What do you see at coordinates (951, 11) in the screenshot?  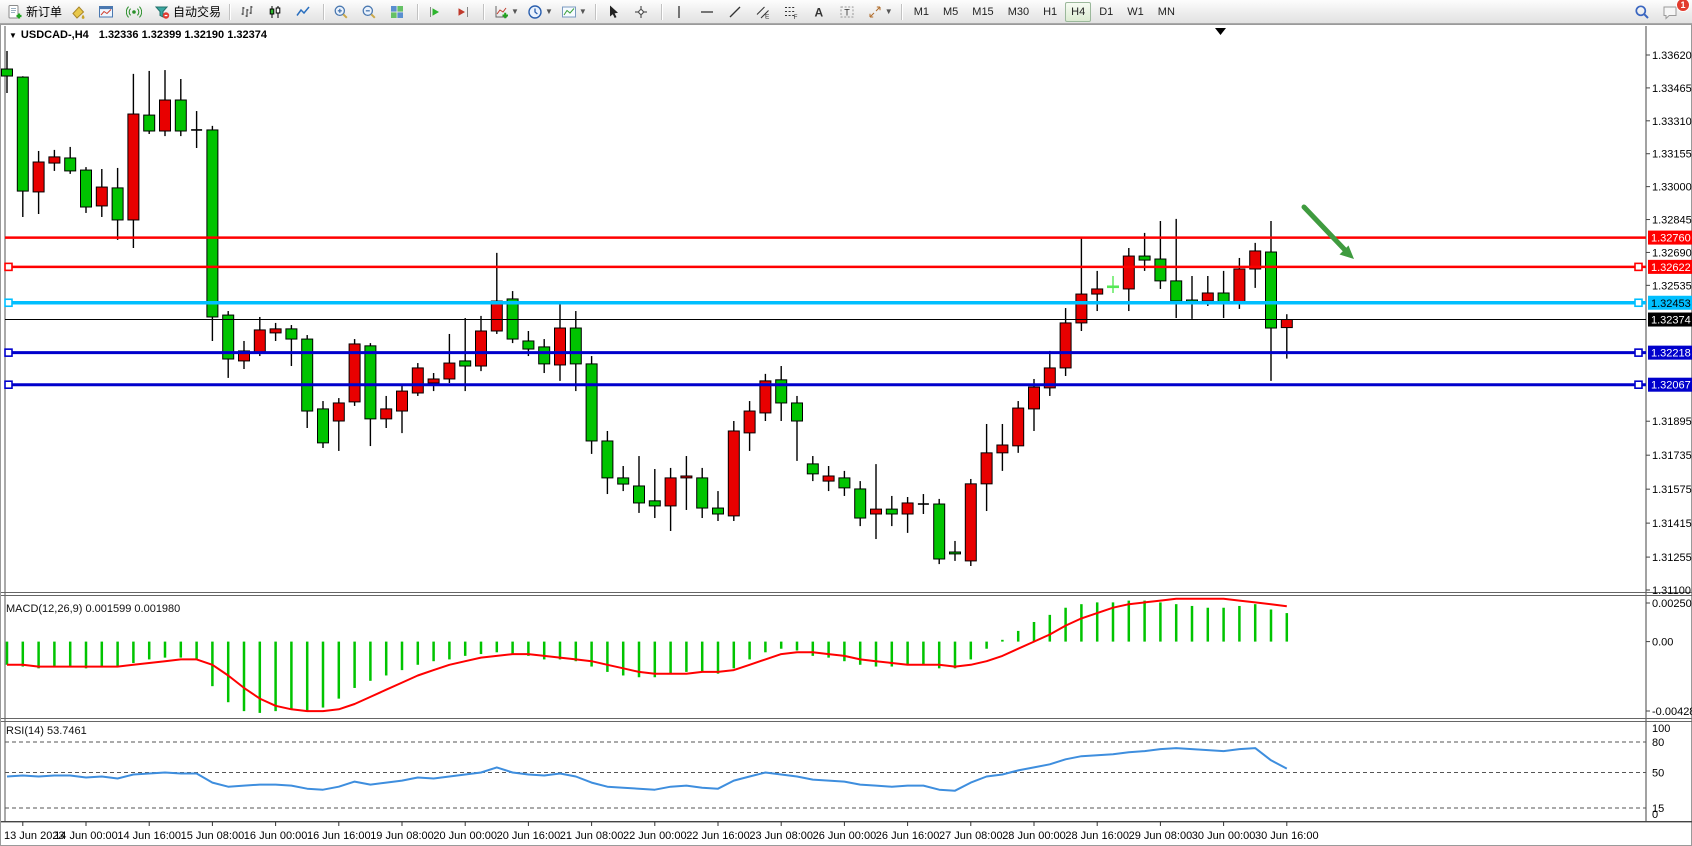 I see `timeframe-m5-button: M5` at bounding box center [951, 11].